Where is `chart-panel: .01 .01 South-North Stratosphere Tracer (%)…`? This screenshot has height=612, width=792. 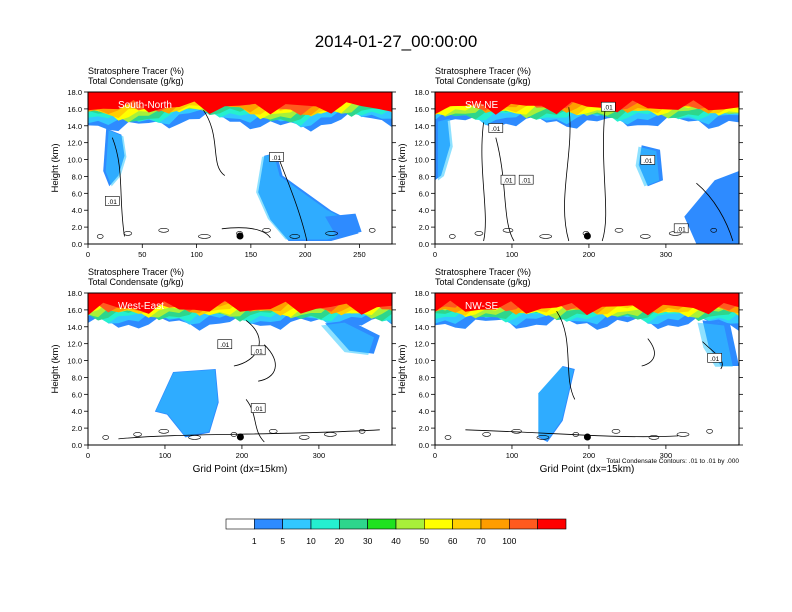 chart-panel: .01 .01 South-North Stratosphere Tracer (%)… is located at coordinates (223, 162).